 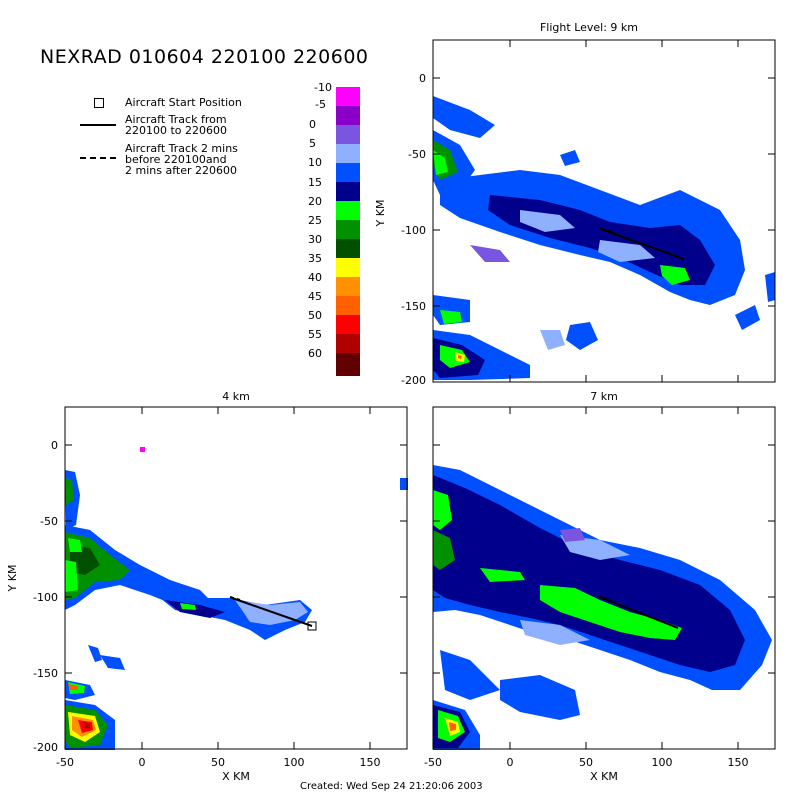 What do you see at coordinates (45, 597) in the screenshot?
I see `y-tick-label-4km-2: -100` at bounding box center [45, 597].